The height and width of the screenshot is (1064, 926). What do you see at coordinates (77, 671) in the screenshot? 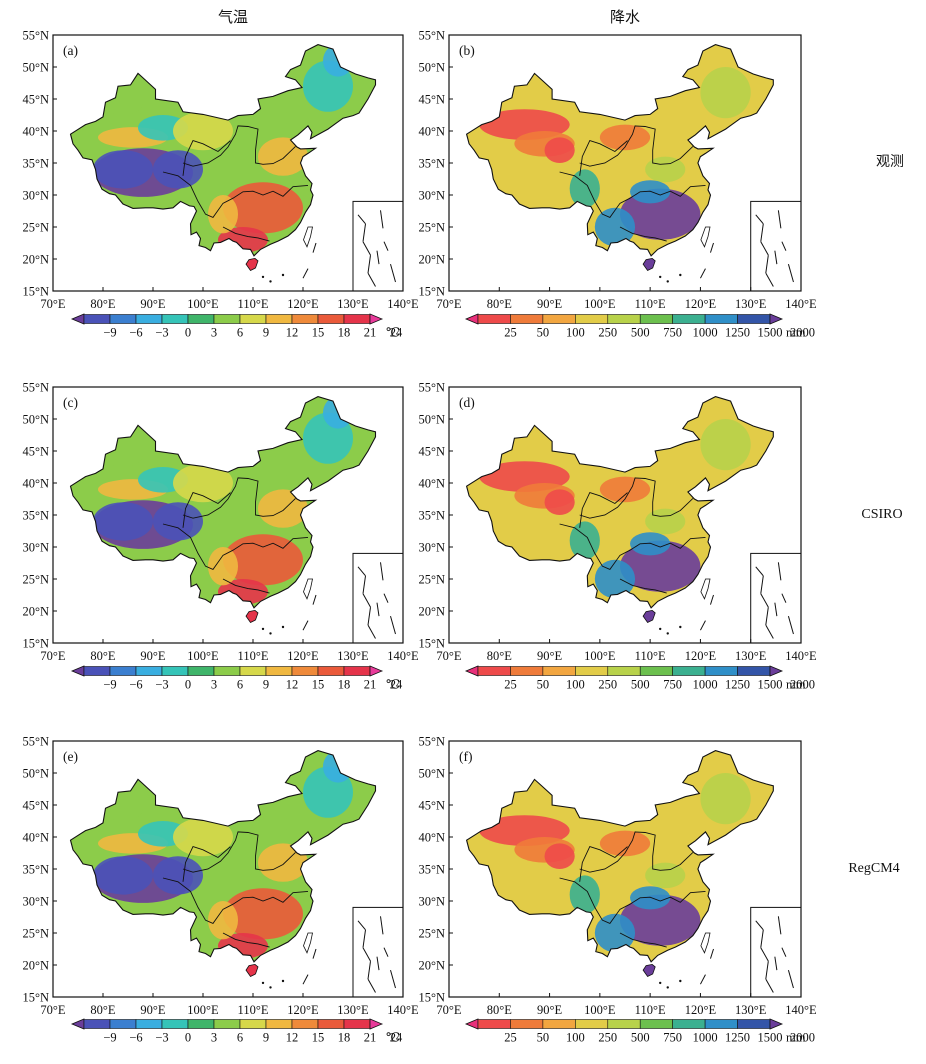
I see `colorbar-arrow-low` at bounding box center [77, 671].